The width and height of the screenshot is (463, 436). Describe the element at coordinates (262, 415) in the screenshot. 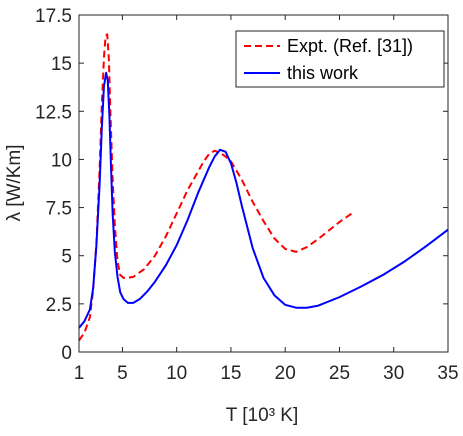

I see `x-axis-label: T [10³ K]` at that location.